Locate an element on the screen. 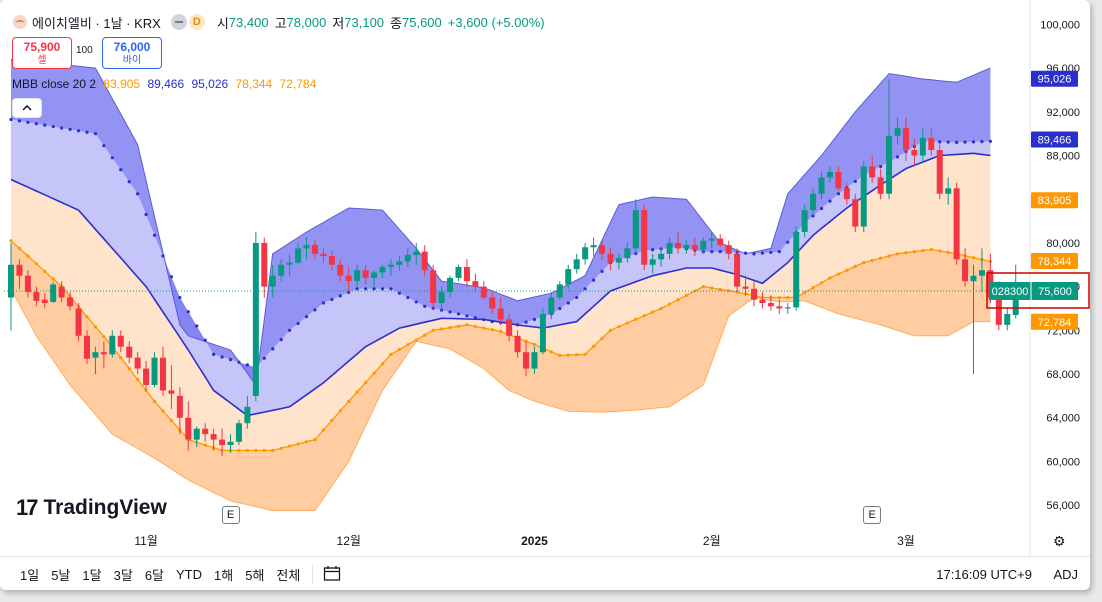 This screenshot has height=602, width=1102. range-6m: 6달 is located at coordinates (154, 575).